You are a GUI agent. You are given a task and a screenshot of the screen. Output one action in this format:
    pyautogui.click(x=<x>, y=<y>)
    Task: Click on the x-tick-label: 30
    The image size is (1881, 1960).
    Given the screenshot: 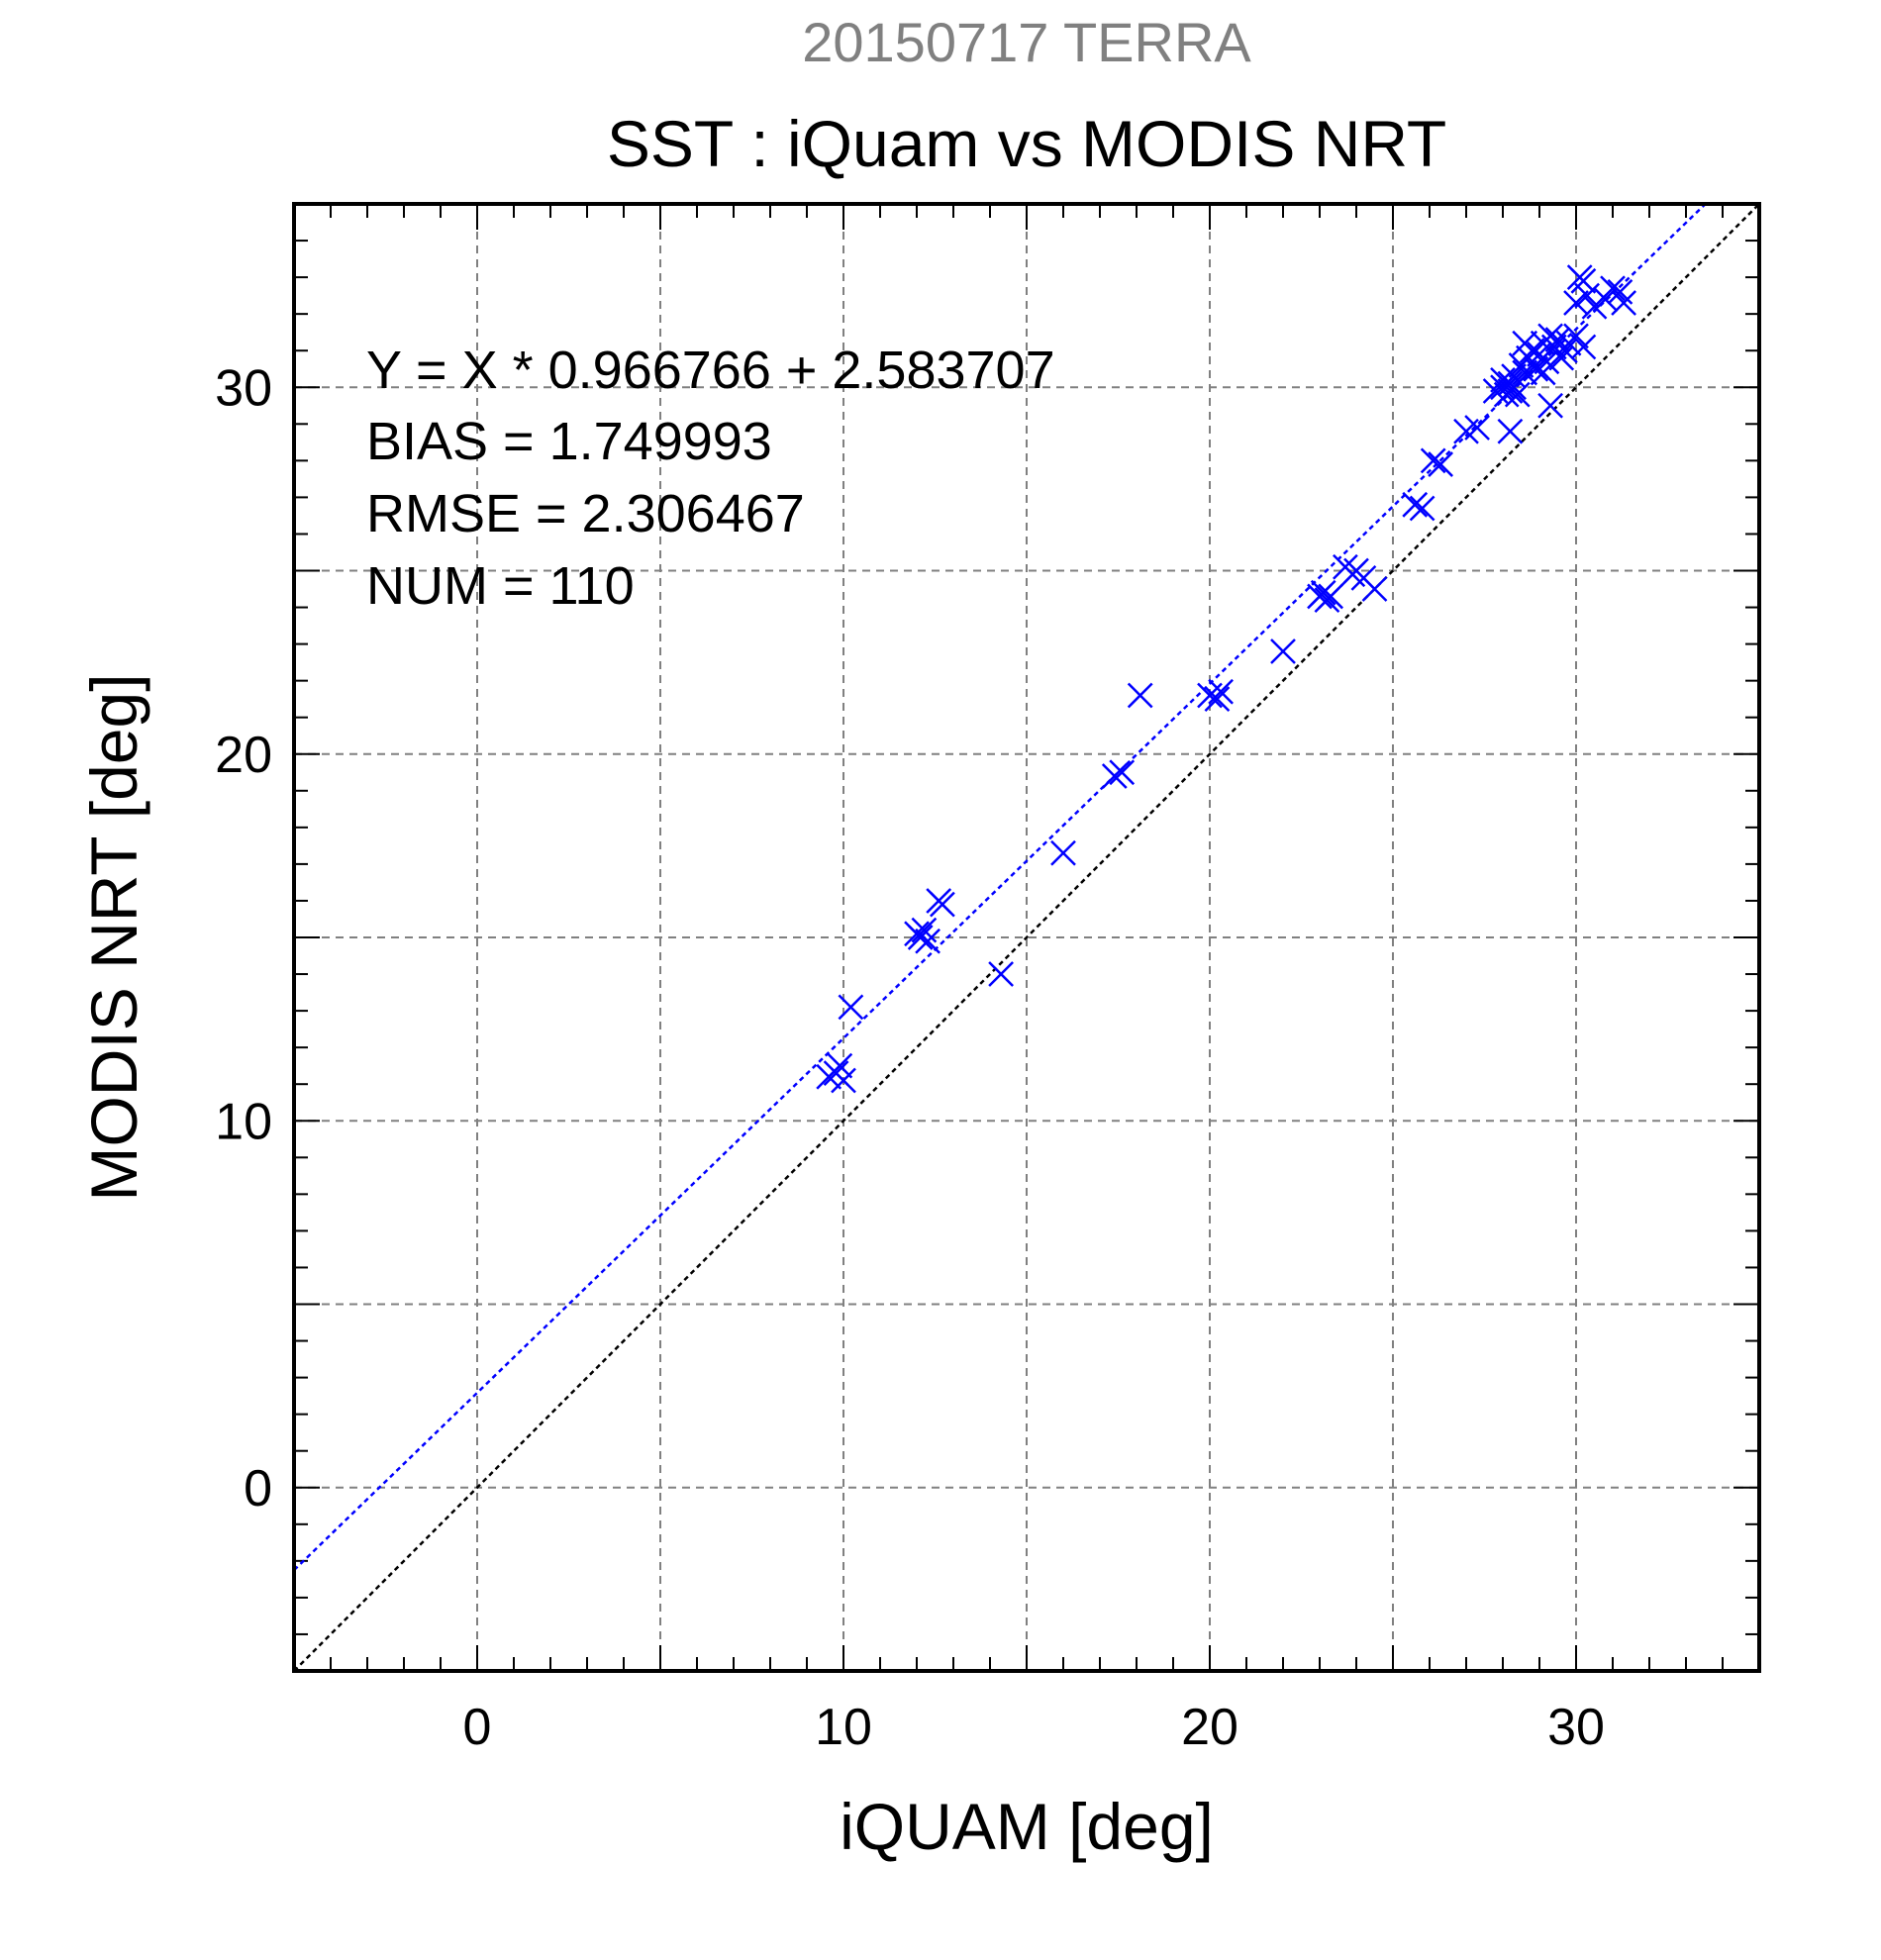 What is the action you would take?
    pyautogui.click(x=1576, y=1727)
    